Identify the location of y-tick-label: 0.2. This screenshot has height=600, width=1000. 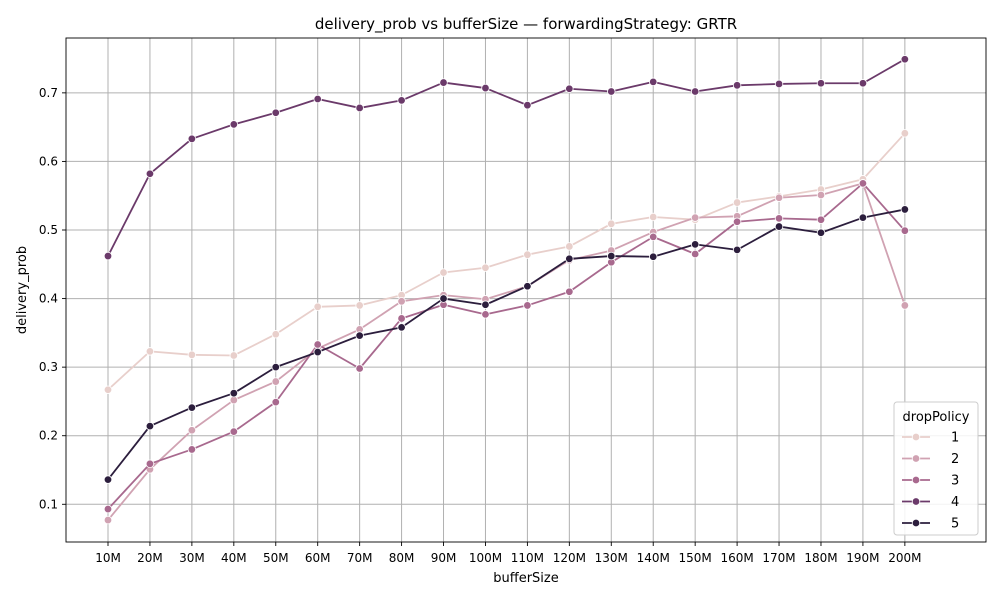
(48, 436).